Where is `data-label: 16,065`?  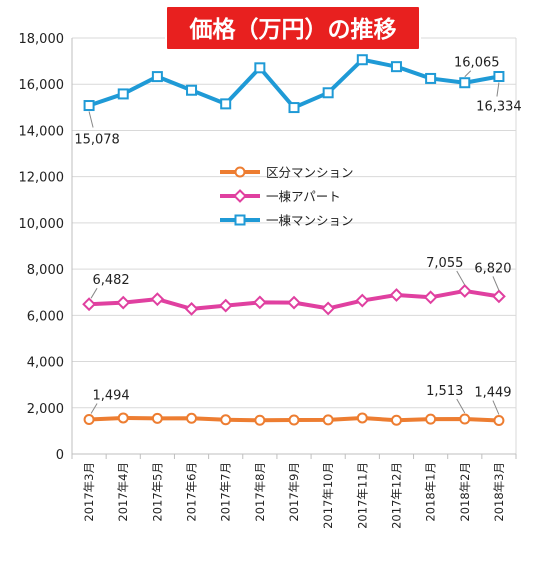 data-label: 16,065 is located at coordinates (477, 63).